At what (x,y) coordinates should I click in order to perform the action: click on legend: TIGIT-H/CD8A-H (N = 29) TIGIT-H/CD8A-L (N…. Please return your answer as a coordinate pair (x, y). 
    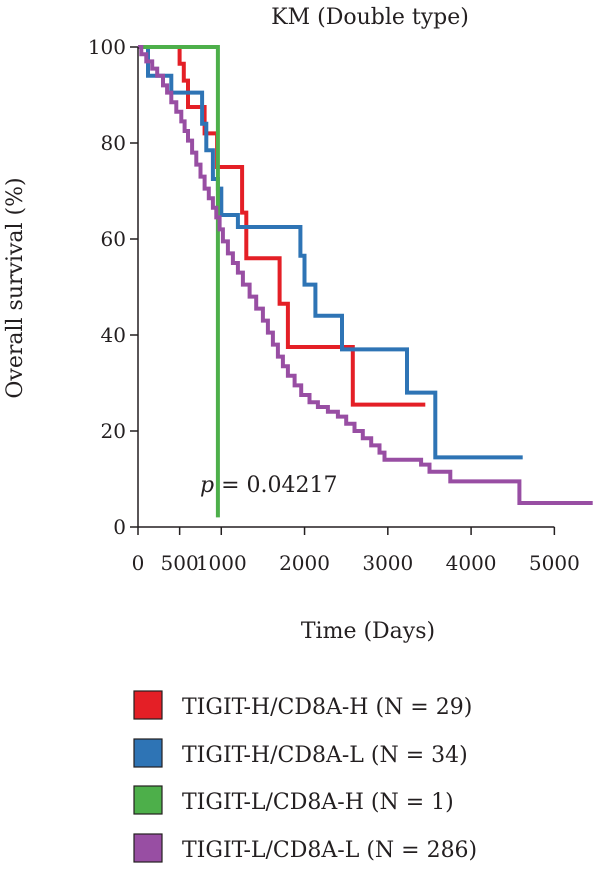
    Looking at the image, I should click on (305, 776).